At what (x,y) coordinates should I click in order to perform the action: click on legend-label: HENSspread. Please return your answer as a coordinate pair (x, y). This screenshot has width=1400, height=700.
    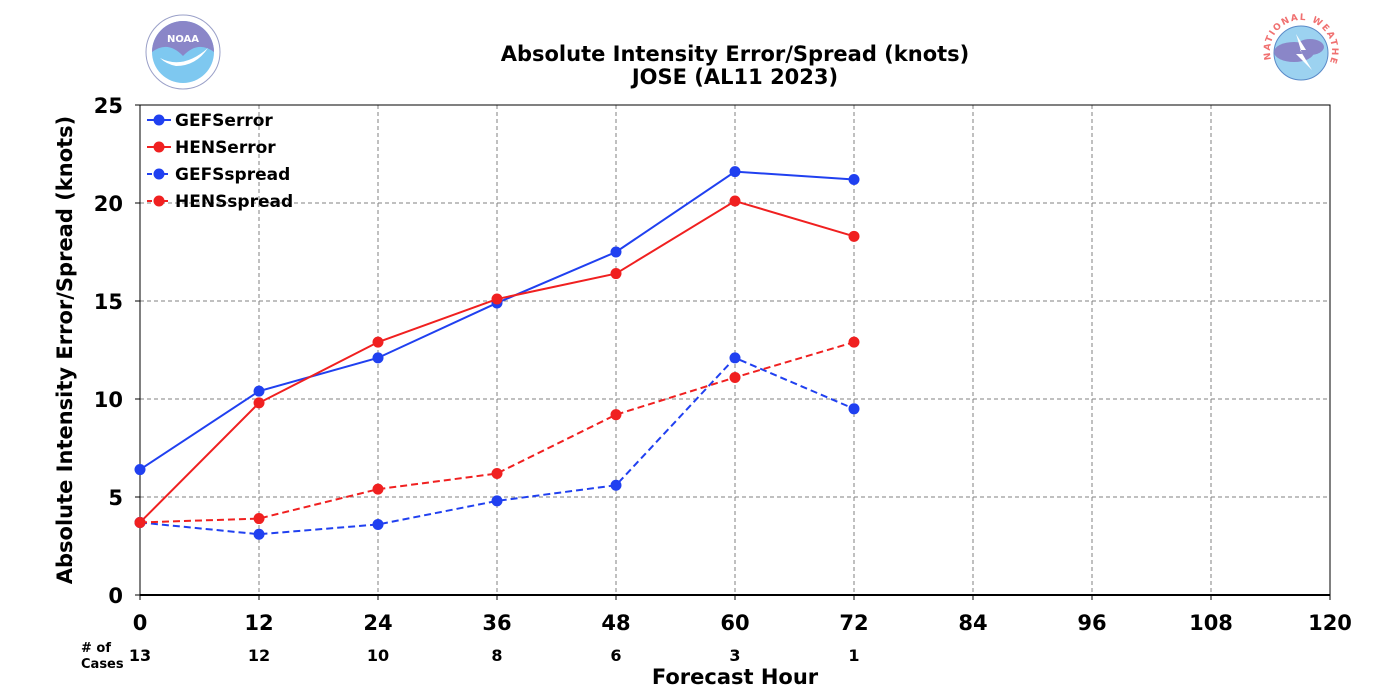
    Looking at the image, I should click on (234, 202).